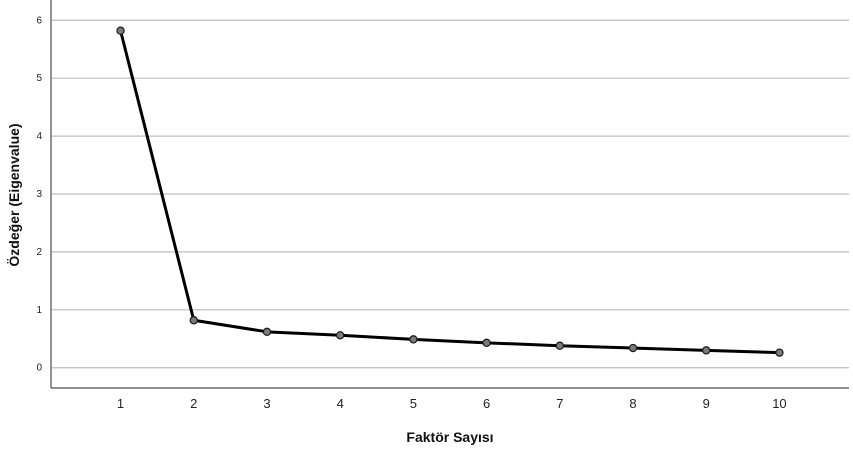 This screenshot has width=853, height=449. I want to click on x-tick-2: 2, so click(193, 403).